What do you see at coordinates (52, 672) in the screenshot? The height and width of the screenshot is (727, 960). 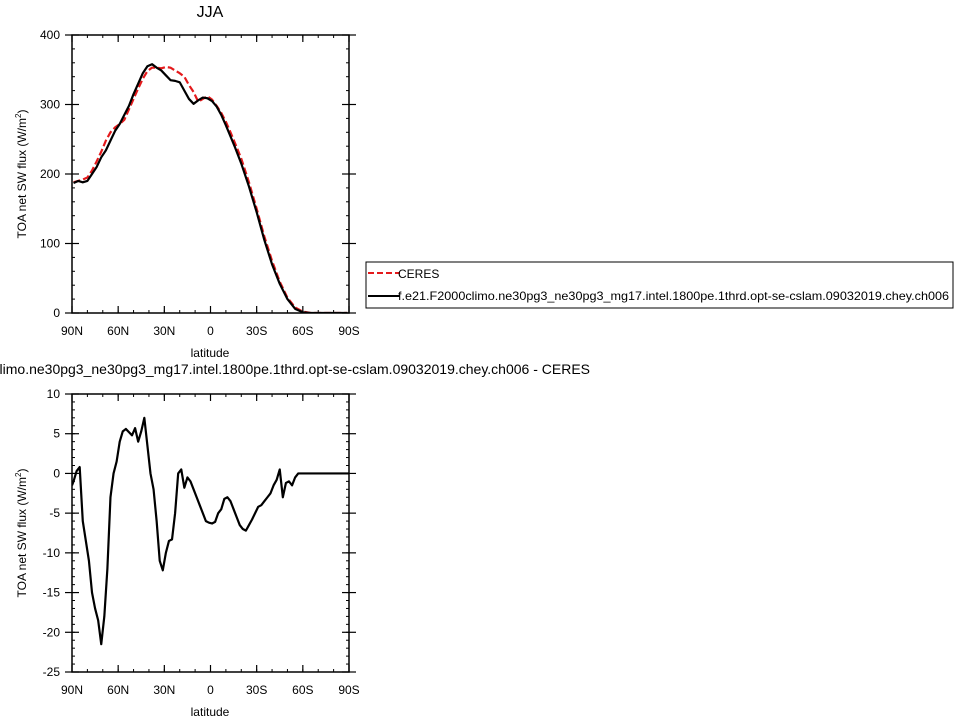 I see `y-tick-label: -25` at bounding box center [52, 672].